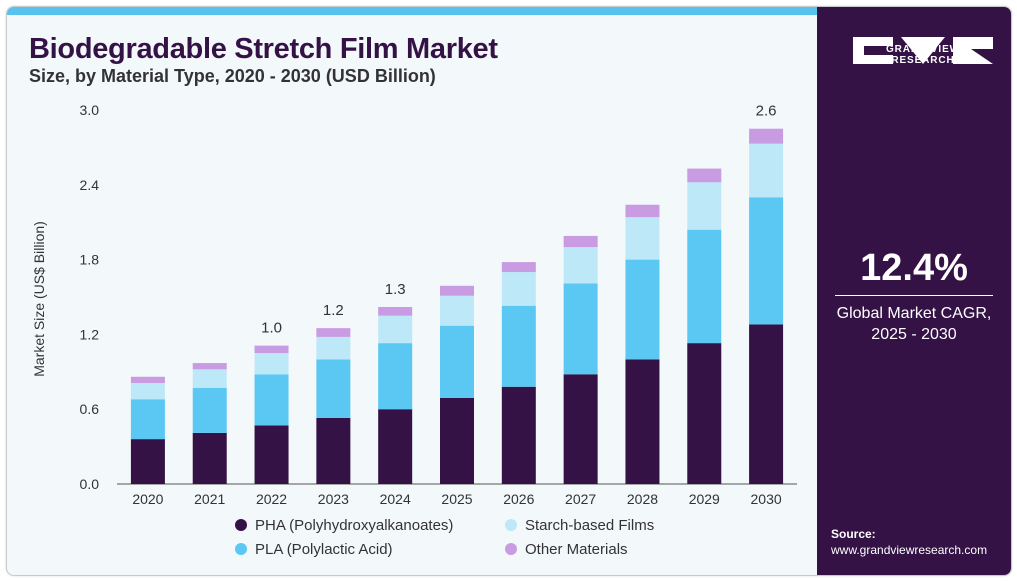 Image resolution: width=1017 pixels, height=581 pixels. I want to click on legend-swatch-starch, so click(511, 525).